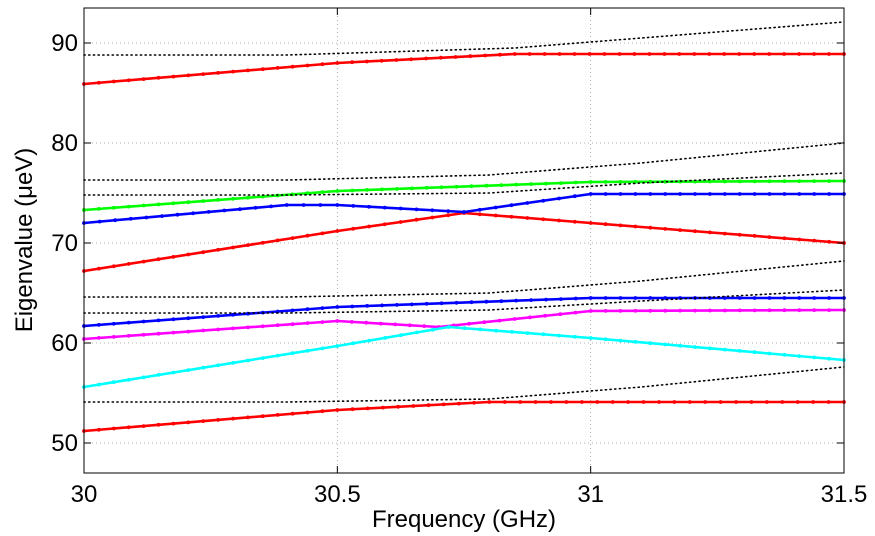 The height and width of the screenshot is (536, 875). Describe the element at coordinates (844, 494) in the screenshot. I see `x-tick-label: 31.5` at that location.